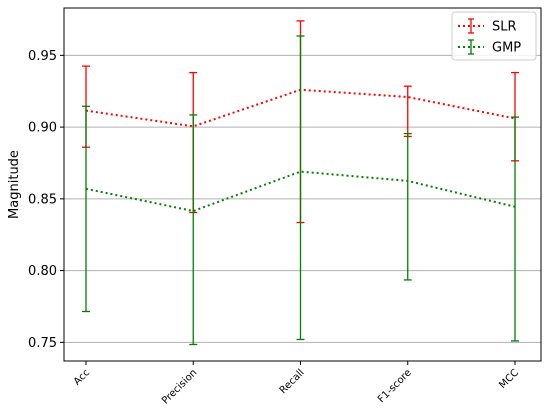  I want to click on legend-label: SLR, so click(504, 27).